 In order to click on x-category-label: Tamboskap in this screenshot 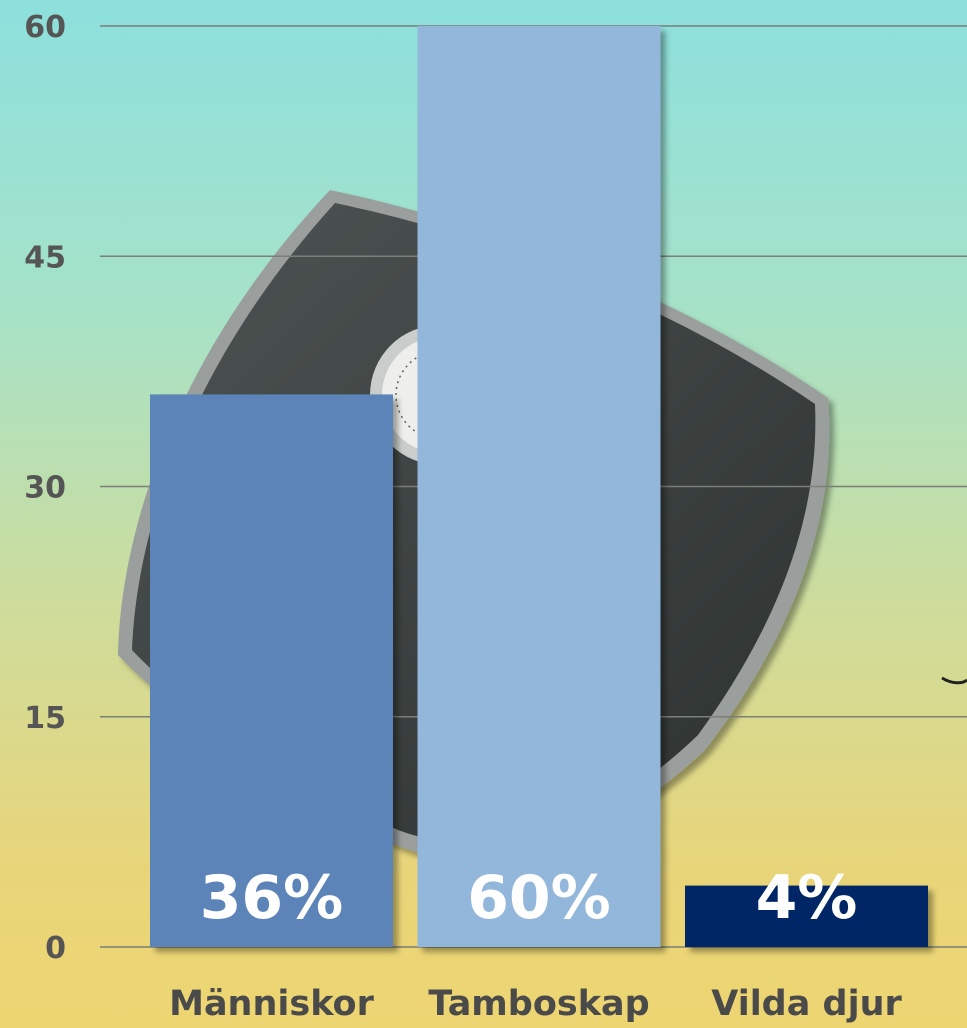, I will do `click(538, 1004)`.